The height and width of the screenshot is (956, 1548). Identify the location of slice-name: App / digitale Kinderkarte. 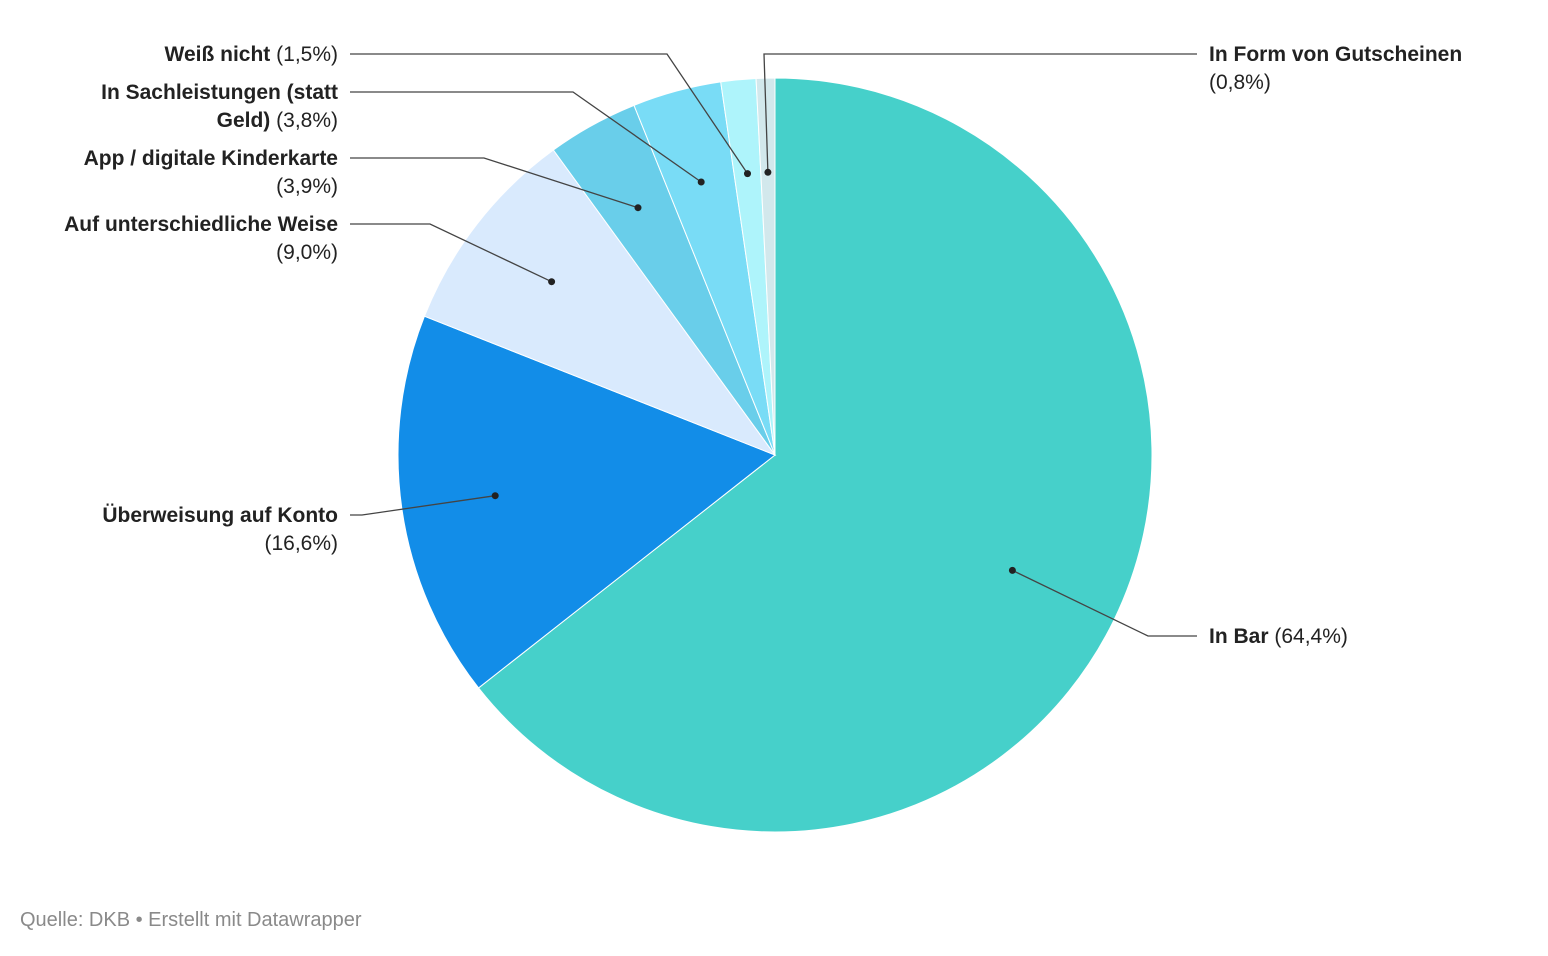
(211, 158).